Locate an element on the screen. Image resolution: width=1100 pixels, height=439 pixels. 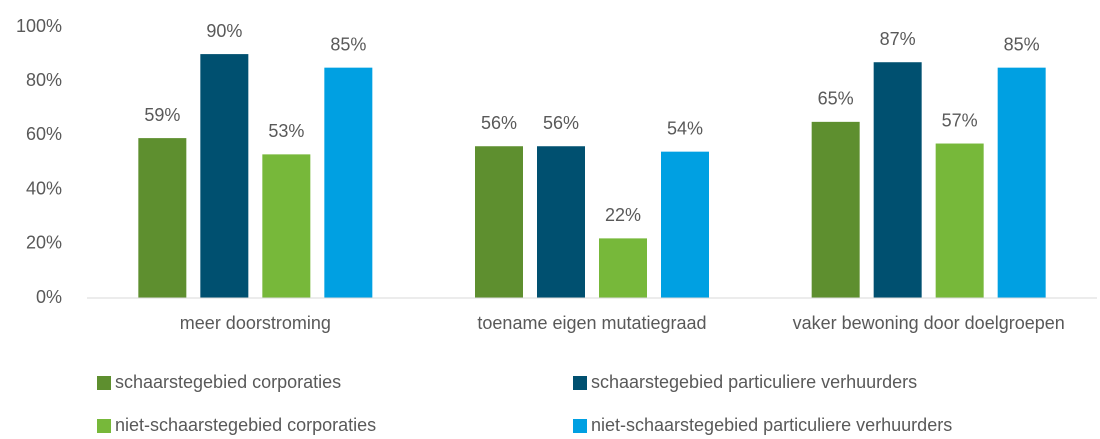
legend-label: schaarstegebied corporaties is located at coordinates (228, 382).